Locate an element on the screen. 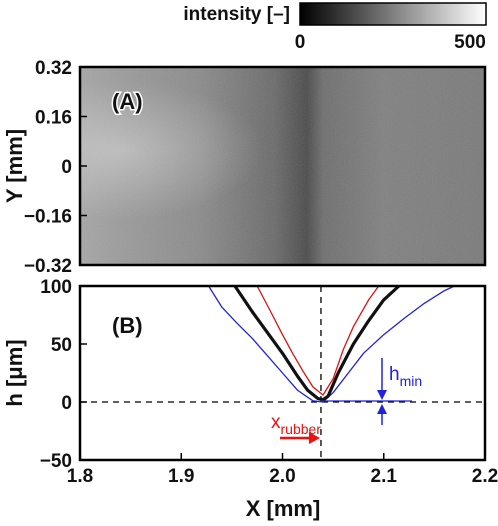 Image resolution: width=498 pixels, height=526 pixels. panel-b-x-tick-label: 1.9 is located at coordinates (181, 476).